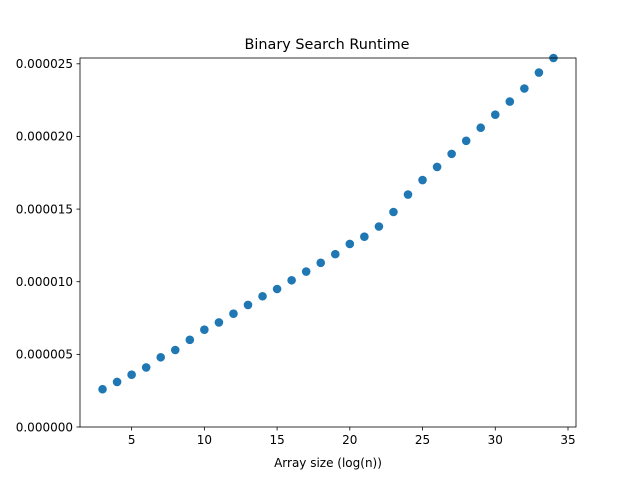 This screenshot has height=480, width=640. What do you see at coordinates (44, 282) in the screenshot?
I see `y-tick-label: 0.000010` at bounding box center [44, 282].